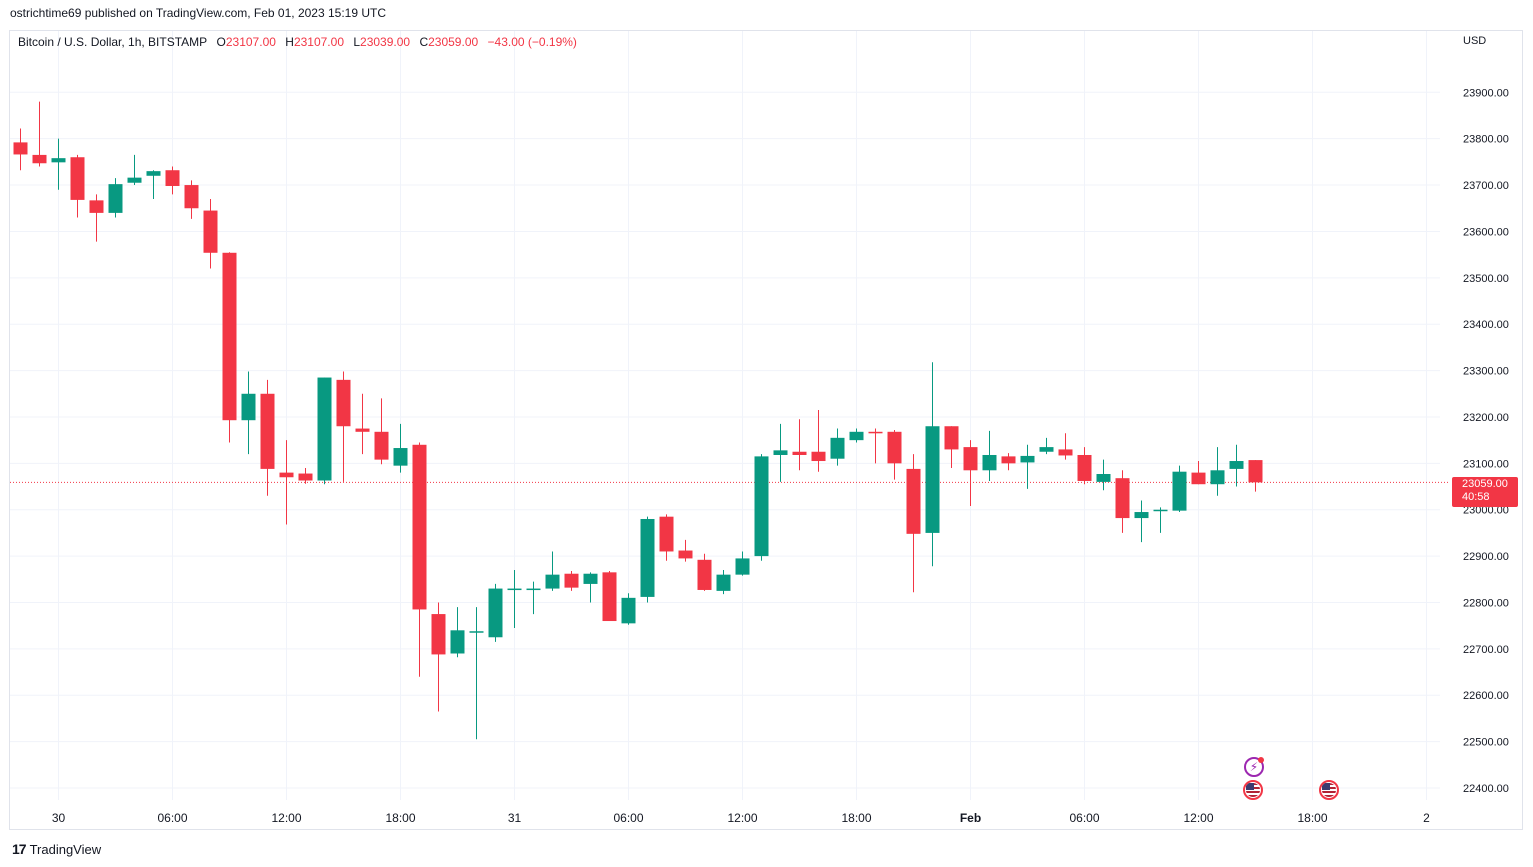 The width and height of the screenshot is (1533, 867). Describe the element at coordinates (1486, 186) in the screenshot. I see `price-tick-label: 23700.00` at that location.